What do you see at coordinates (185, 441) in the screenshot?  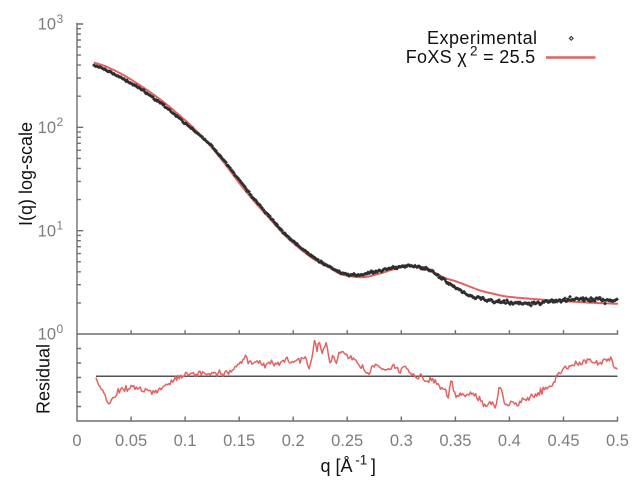 I see `svg-text: 0.1` at bounding box center [185, 441].